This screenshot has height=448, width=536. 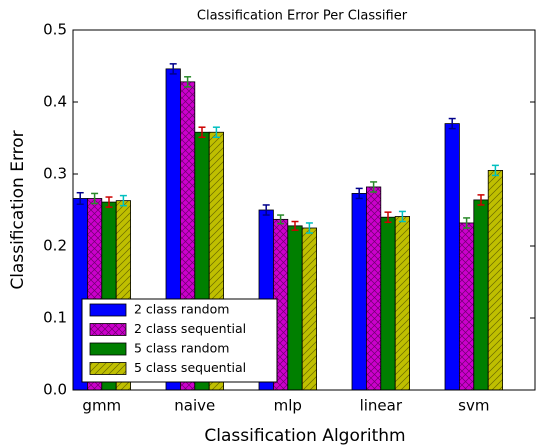 What do you see at coordinates (55, 102) in the screenshot?
I see `y-tick-label: 0.4` at bounding box center [55, 102].